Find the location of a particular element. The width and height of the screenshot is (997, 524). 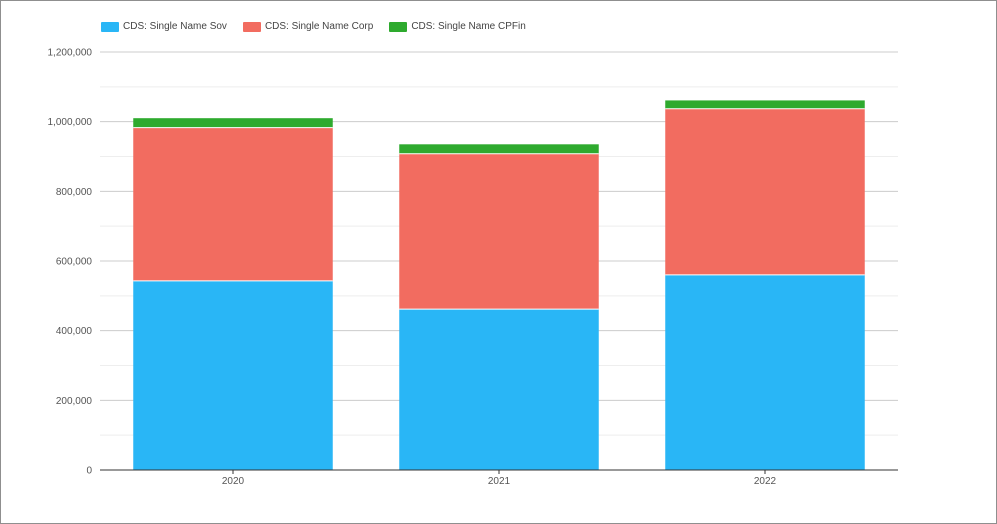

y-tick-label: 400,000 is located at coordinates (74, 331).